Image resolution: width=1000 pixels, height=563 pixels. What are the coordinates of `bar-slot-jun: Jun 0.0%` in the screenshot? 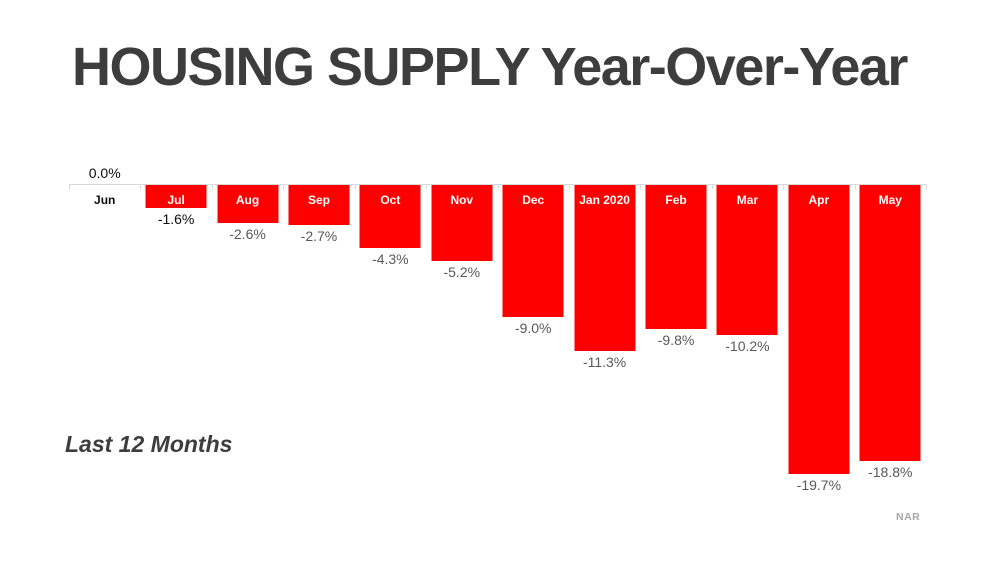 It's located at (104, 339).